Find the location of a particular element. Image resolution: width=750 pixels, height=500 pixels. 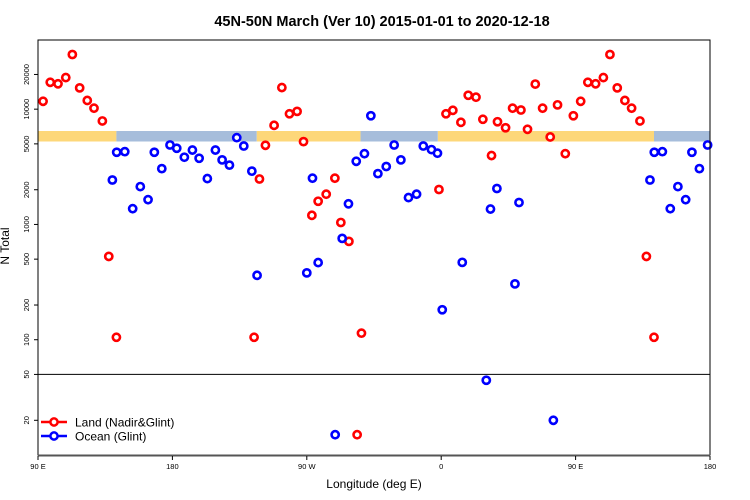

x-tick-label: 90 E is located at coordinates (575, 466).